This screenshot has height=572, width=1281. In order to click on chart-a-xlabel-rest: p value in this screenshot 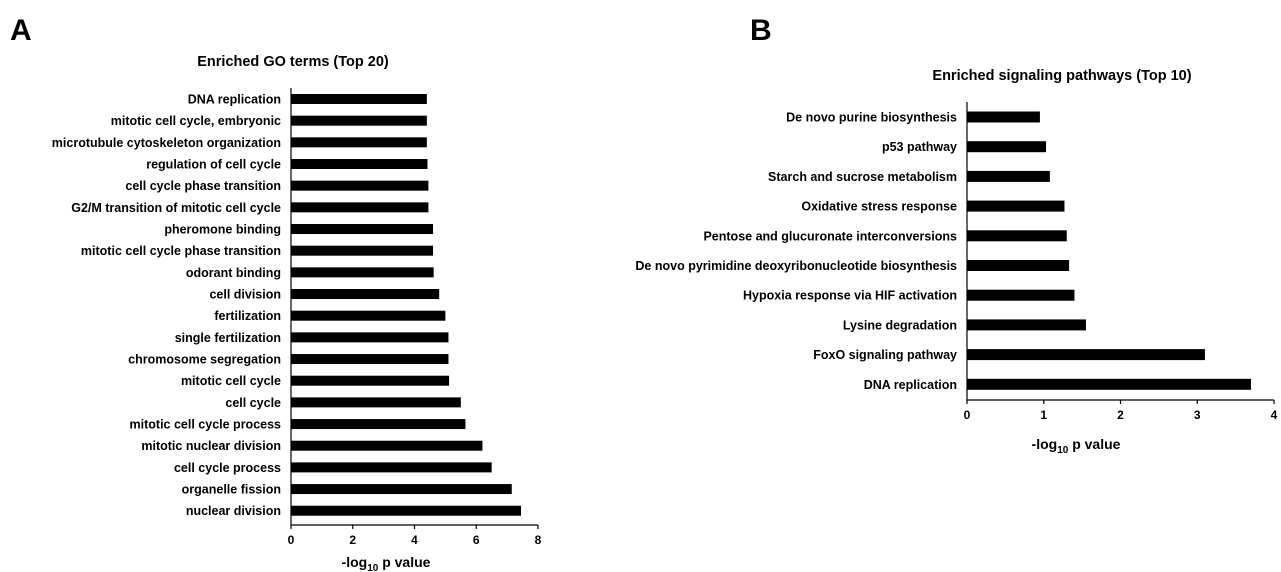, I will do `click(404, 562)`.